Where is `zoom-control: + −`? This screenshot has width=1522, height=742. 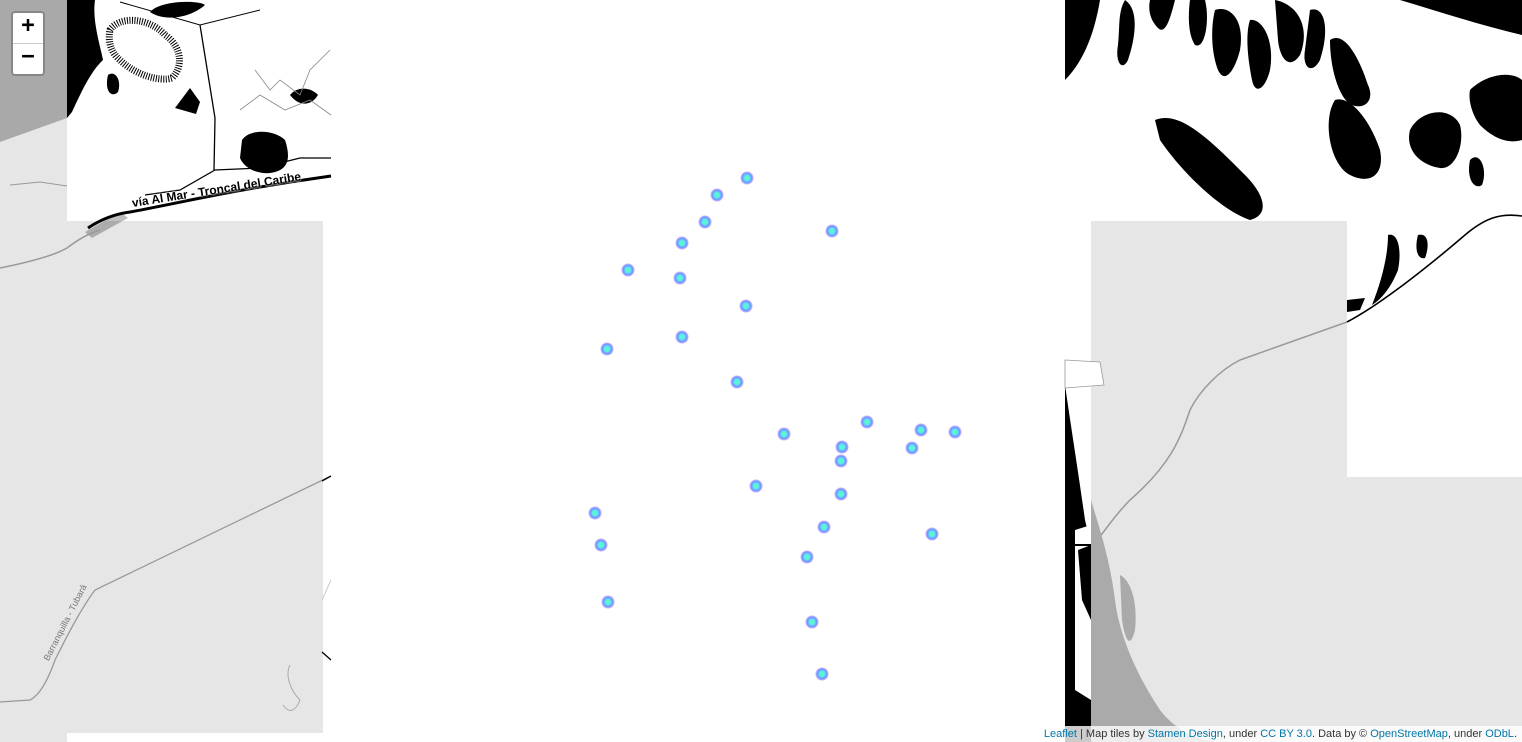 zoom-control: + − is located at coordinates (28, 43).